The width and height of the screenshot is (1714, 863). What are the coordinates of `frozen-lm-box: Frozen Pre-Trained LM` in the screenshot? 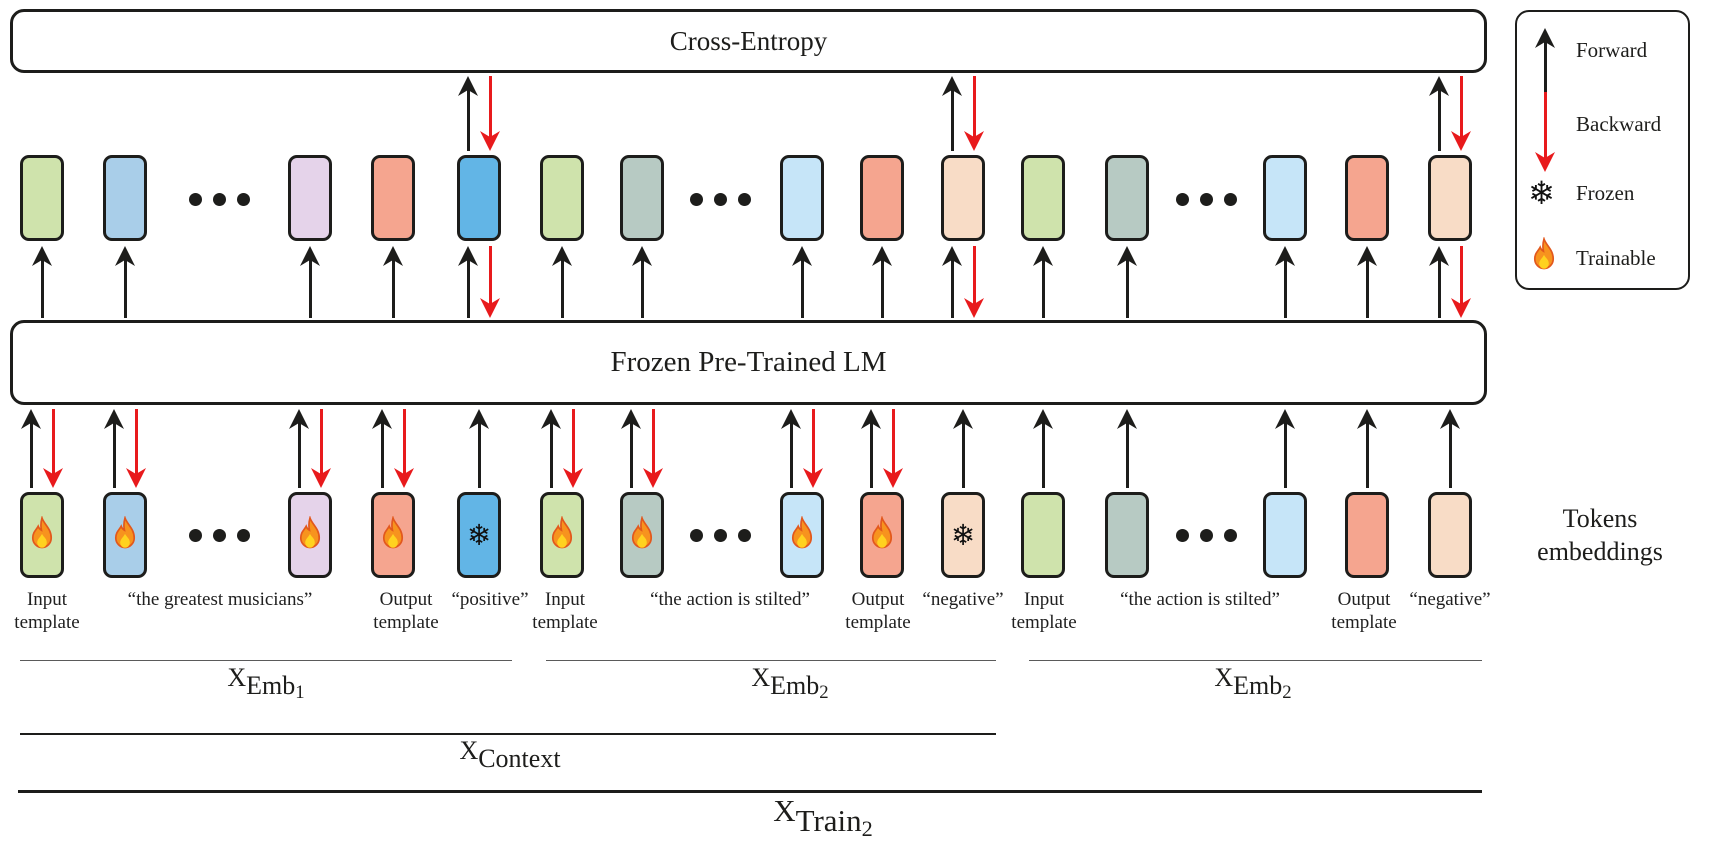 It's located at (748, 362).